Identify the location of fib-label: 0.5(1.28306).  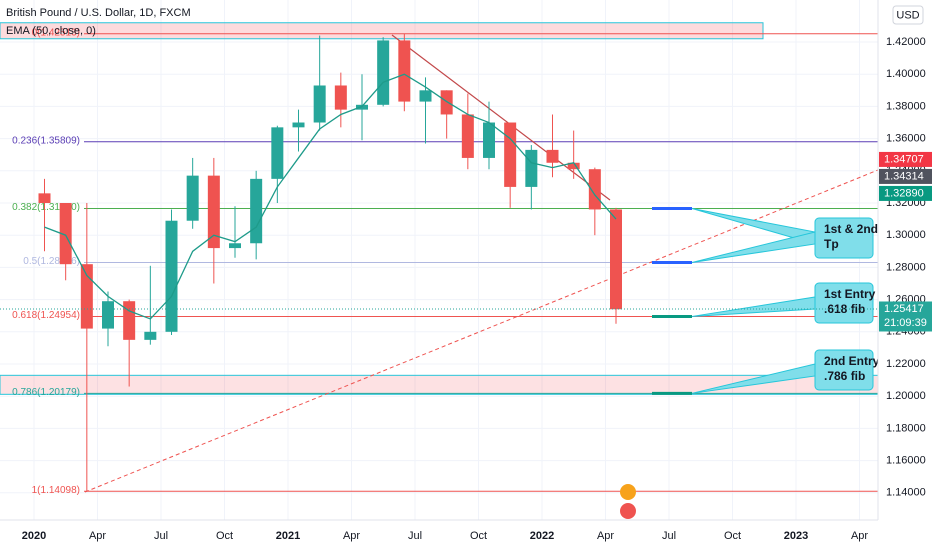
(51, 261).